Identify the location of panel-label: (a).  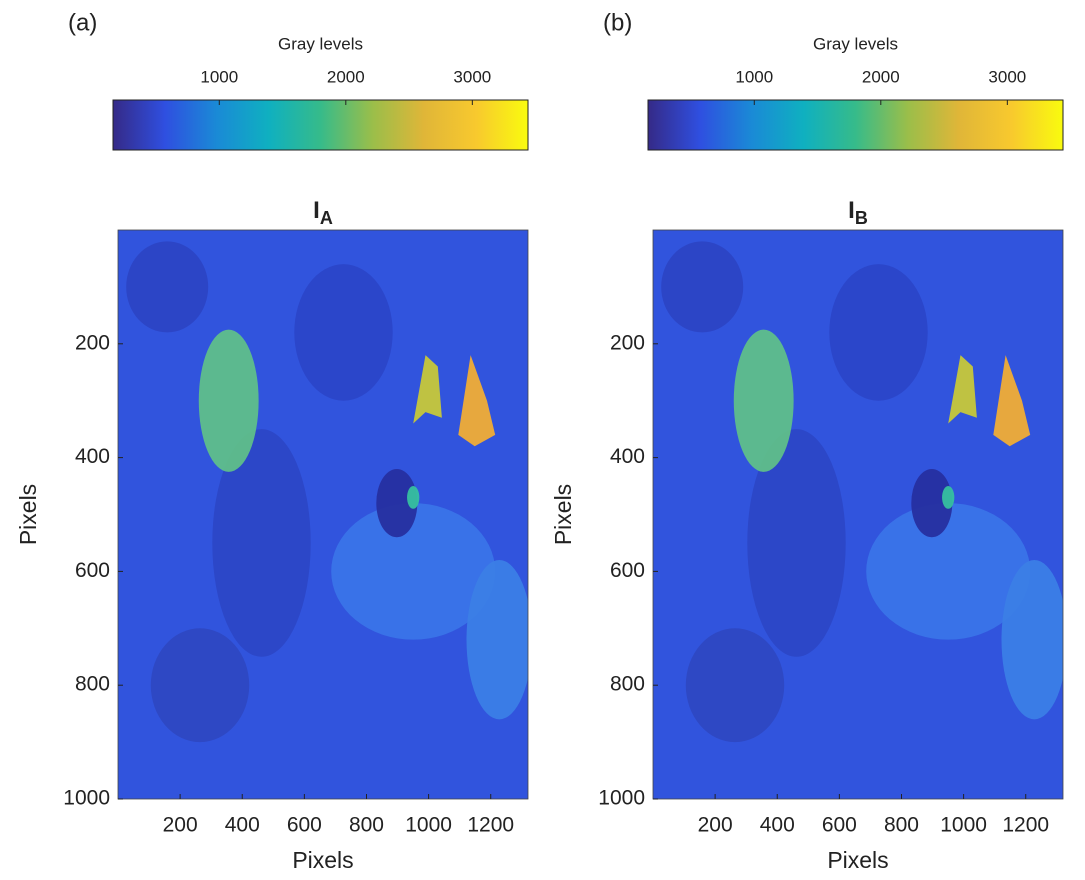
(82, 22).